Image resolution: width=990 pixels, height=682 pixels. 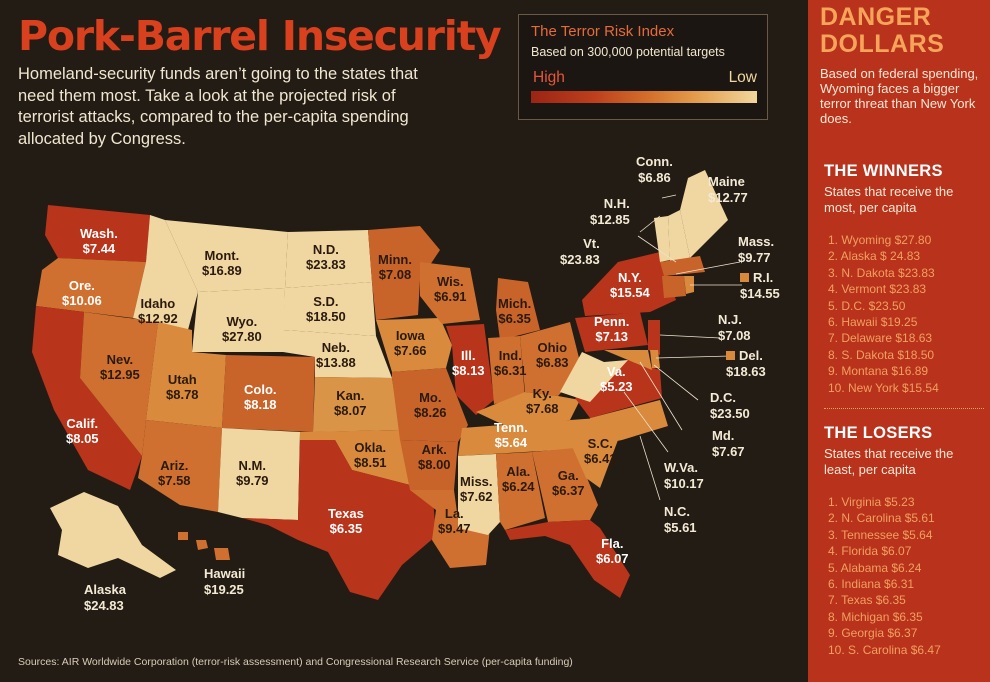 What do you see at coordinates (600, 451) in the screenshot?
I see `label-sc: S.C. $6.41` at bounding box center [600, 451].